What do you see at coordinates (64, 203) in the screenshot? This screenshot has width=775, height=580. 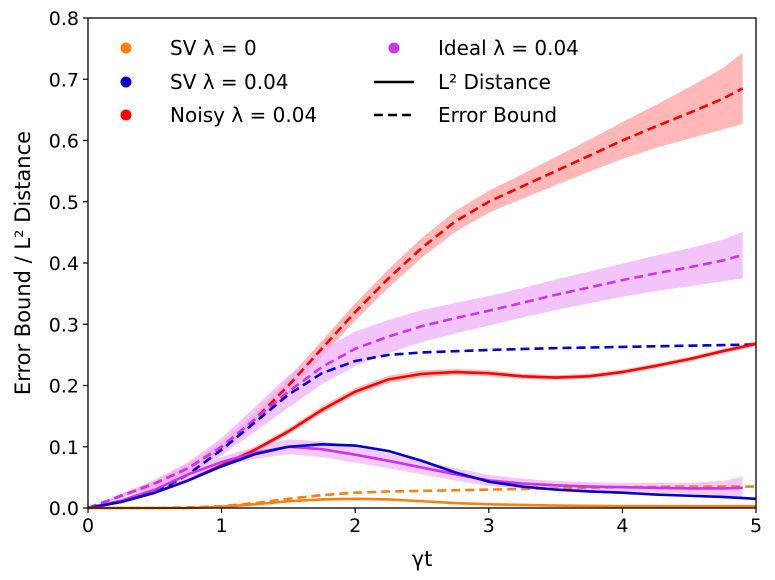 I see `y-tick-label: 0.5` at bounding box center [64, 203].